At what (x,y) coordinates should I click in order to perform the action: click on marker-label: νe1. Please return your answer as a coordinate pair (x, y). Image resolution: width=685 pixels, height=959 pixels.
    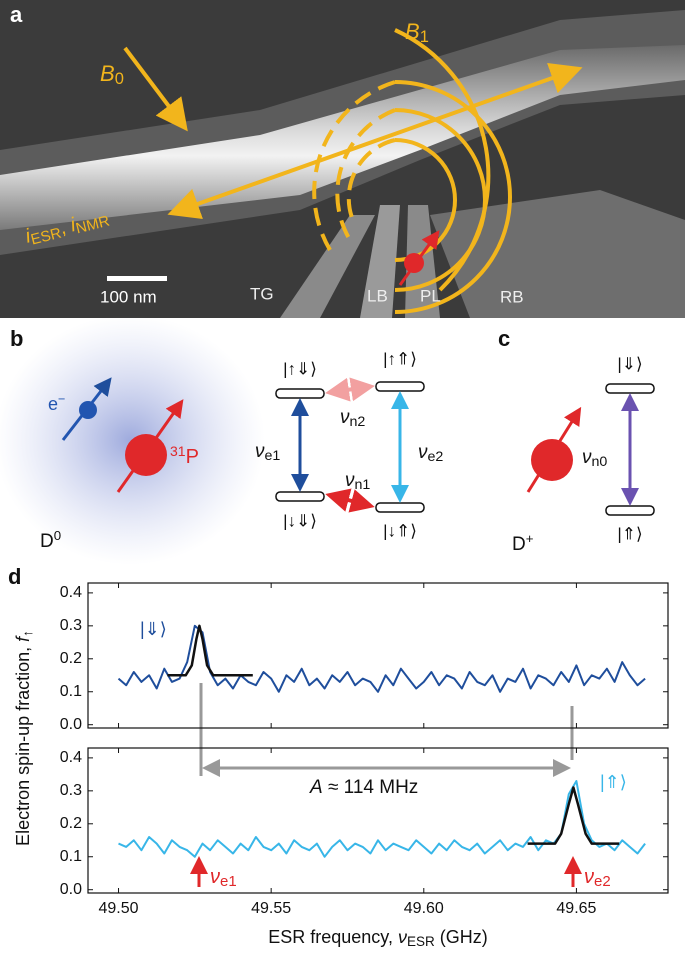
    Looking at the image, I should click on (223, 878).